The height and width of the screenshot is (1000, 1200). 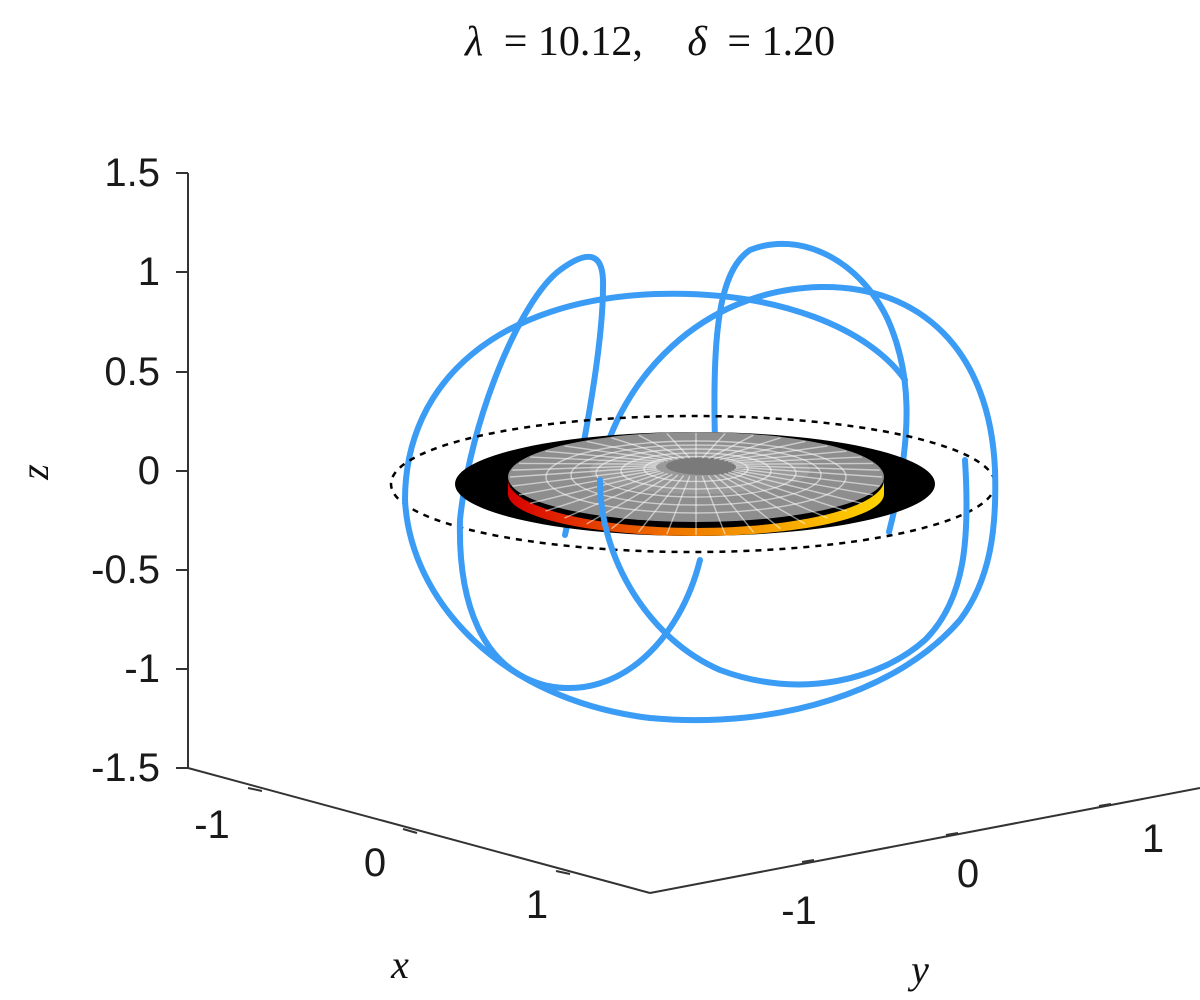 I want to click on y-tick-labels: -1 0 1, so click(x=972, y=875).